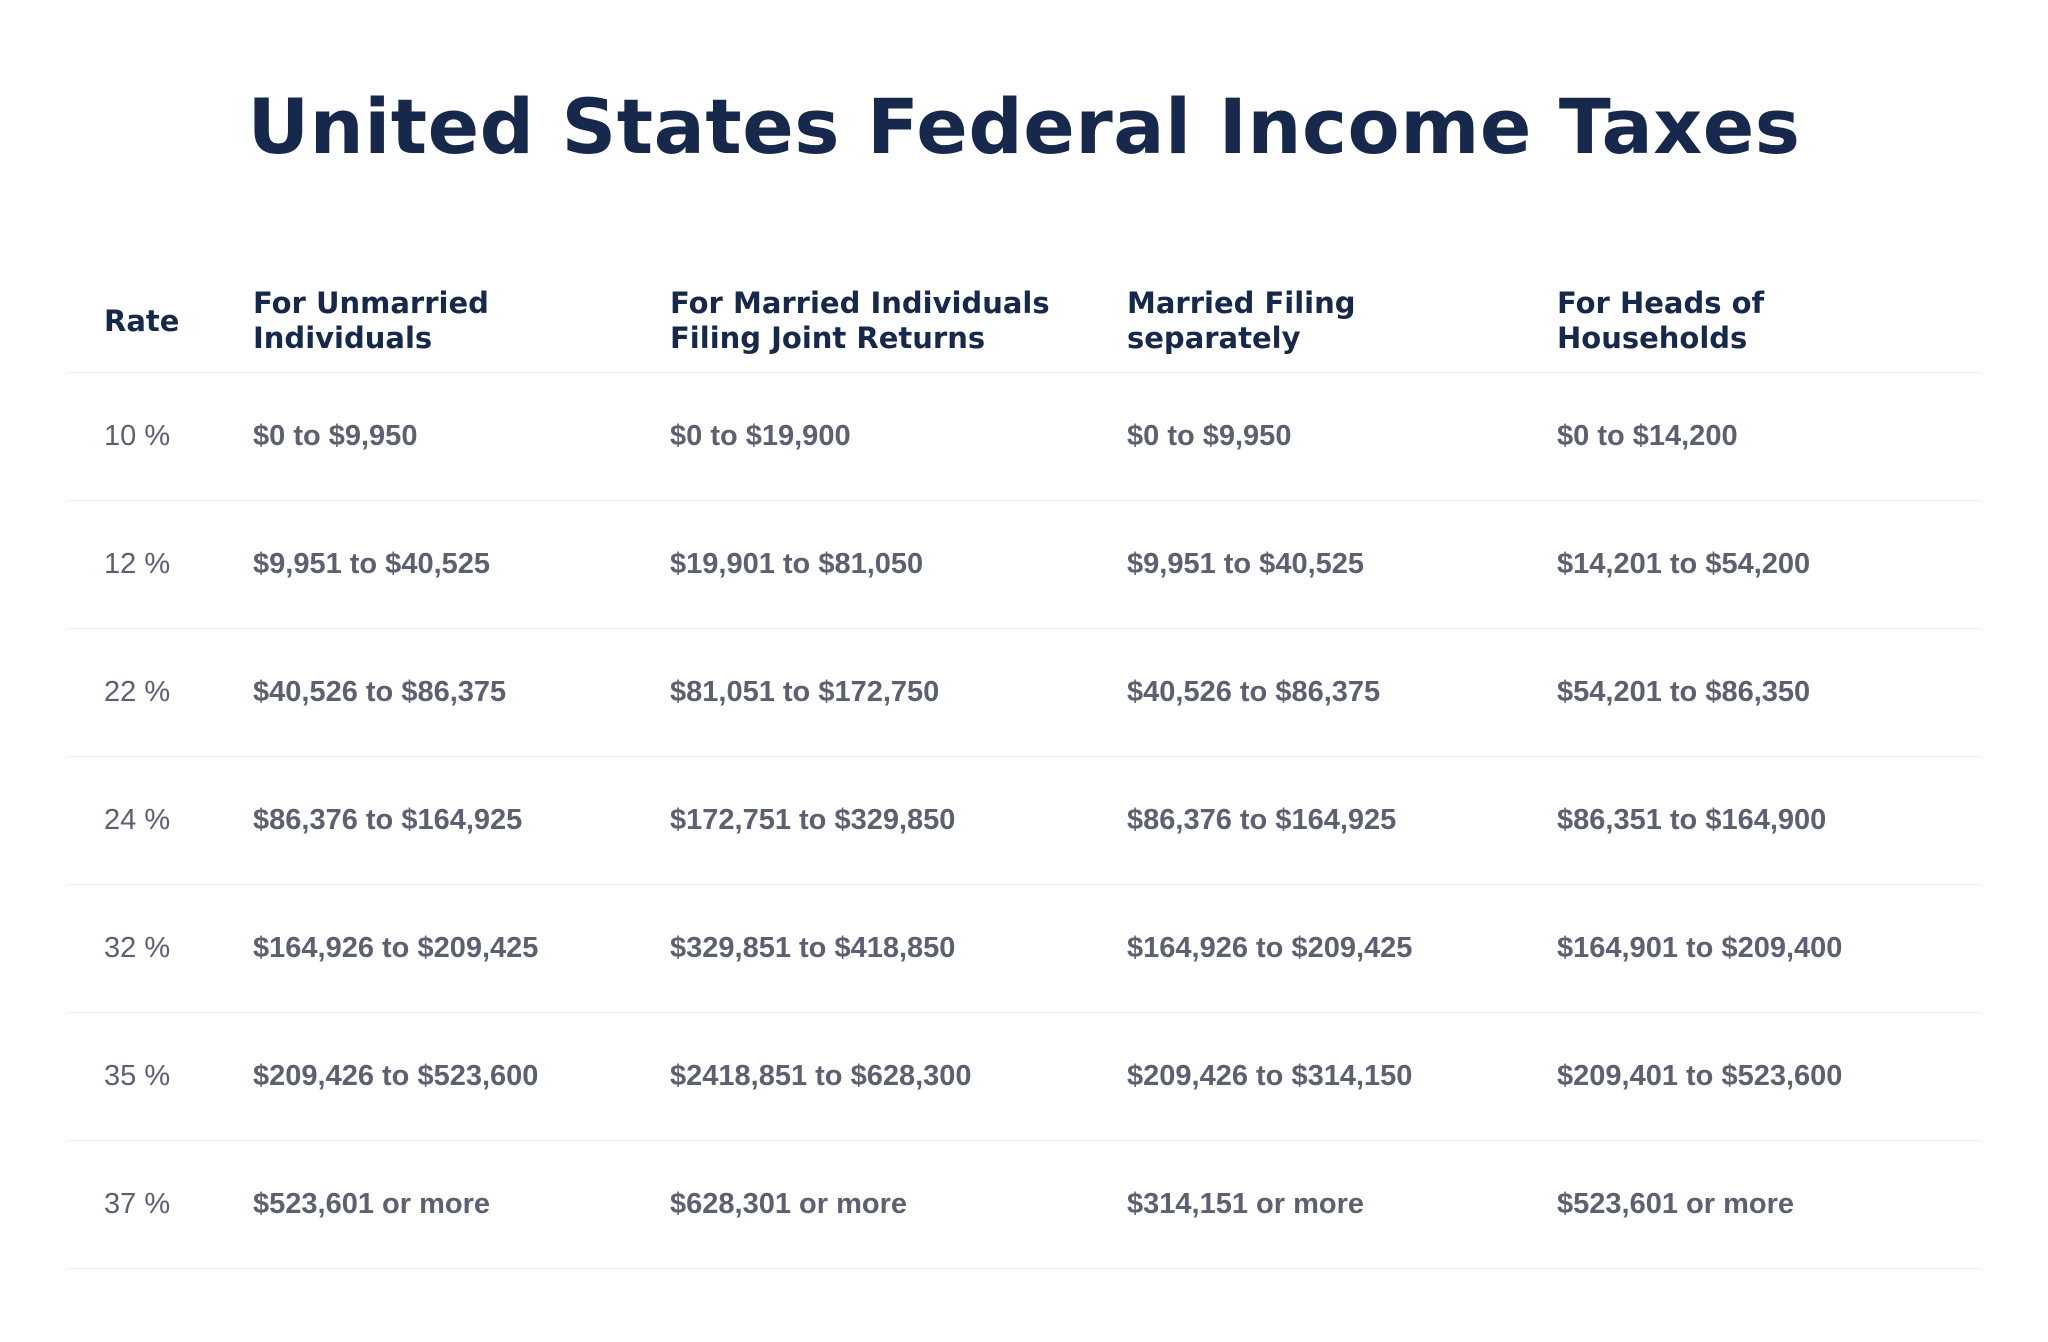  What do you see at coordinates (461, 1076) in the screenshot?
I see `unmarried-cell: $209,426 to $523,600` at bounding box center [461, 1076].